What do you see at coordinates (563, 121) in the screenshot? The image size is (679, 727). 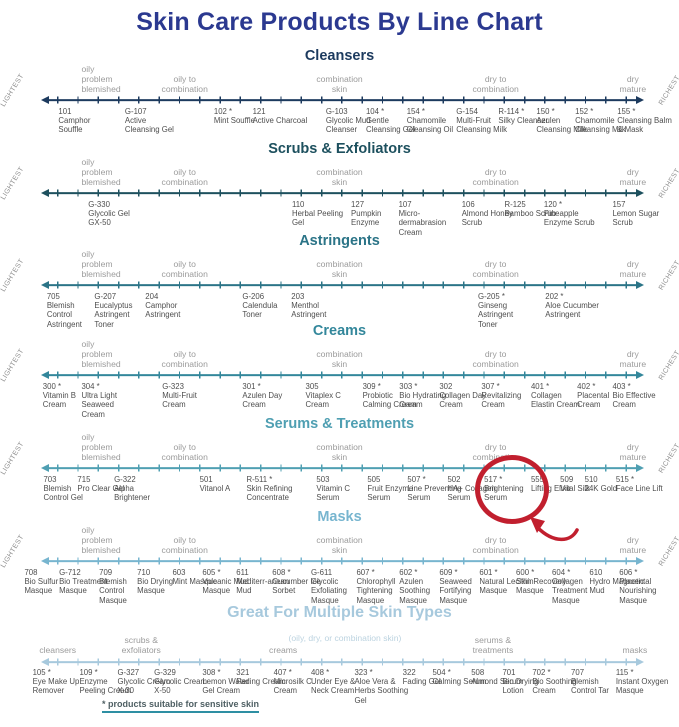 I see `product-150: 150 * Azulen Cleansing Milk` at bounding box center [563, 121].